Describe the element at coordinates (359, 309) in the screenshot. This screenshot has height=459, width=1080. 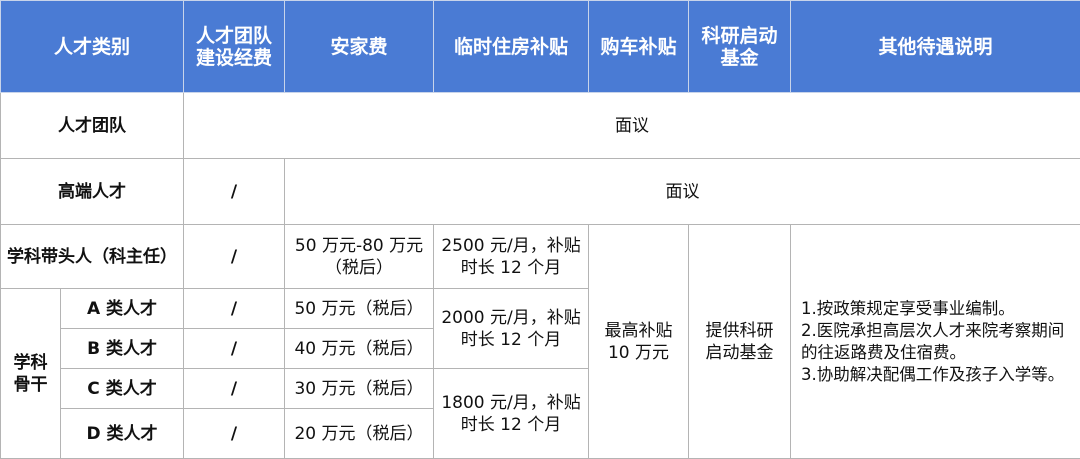
I see `settlement-cell: 50 万元（税后）` at that location.